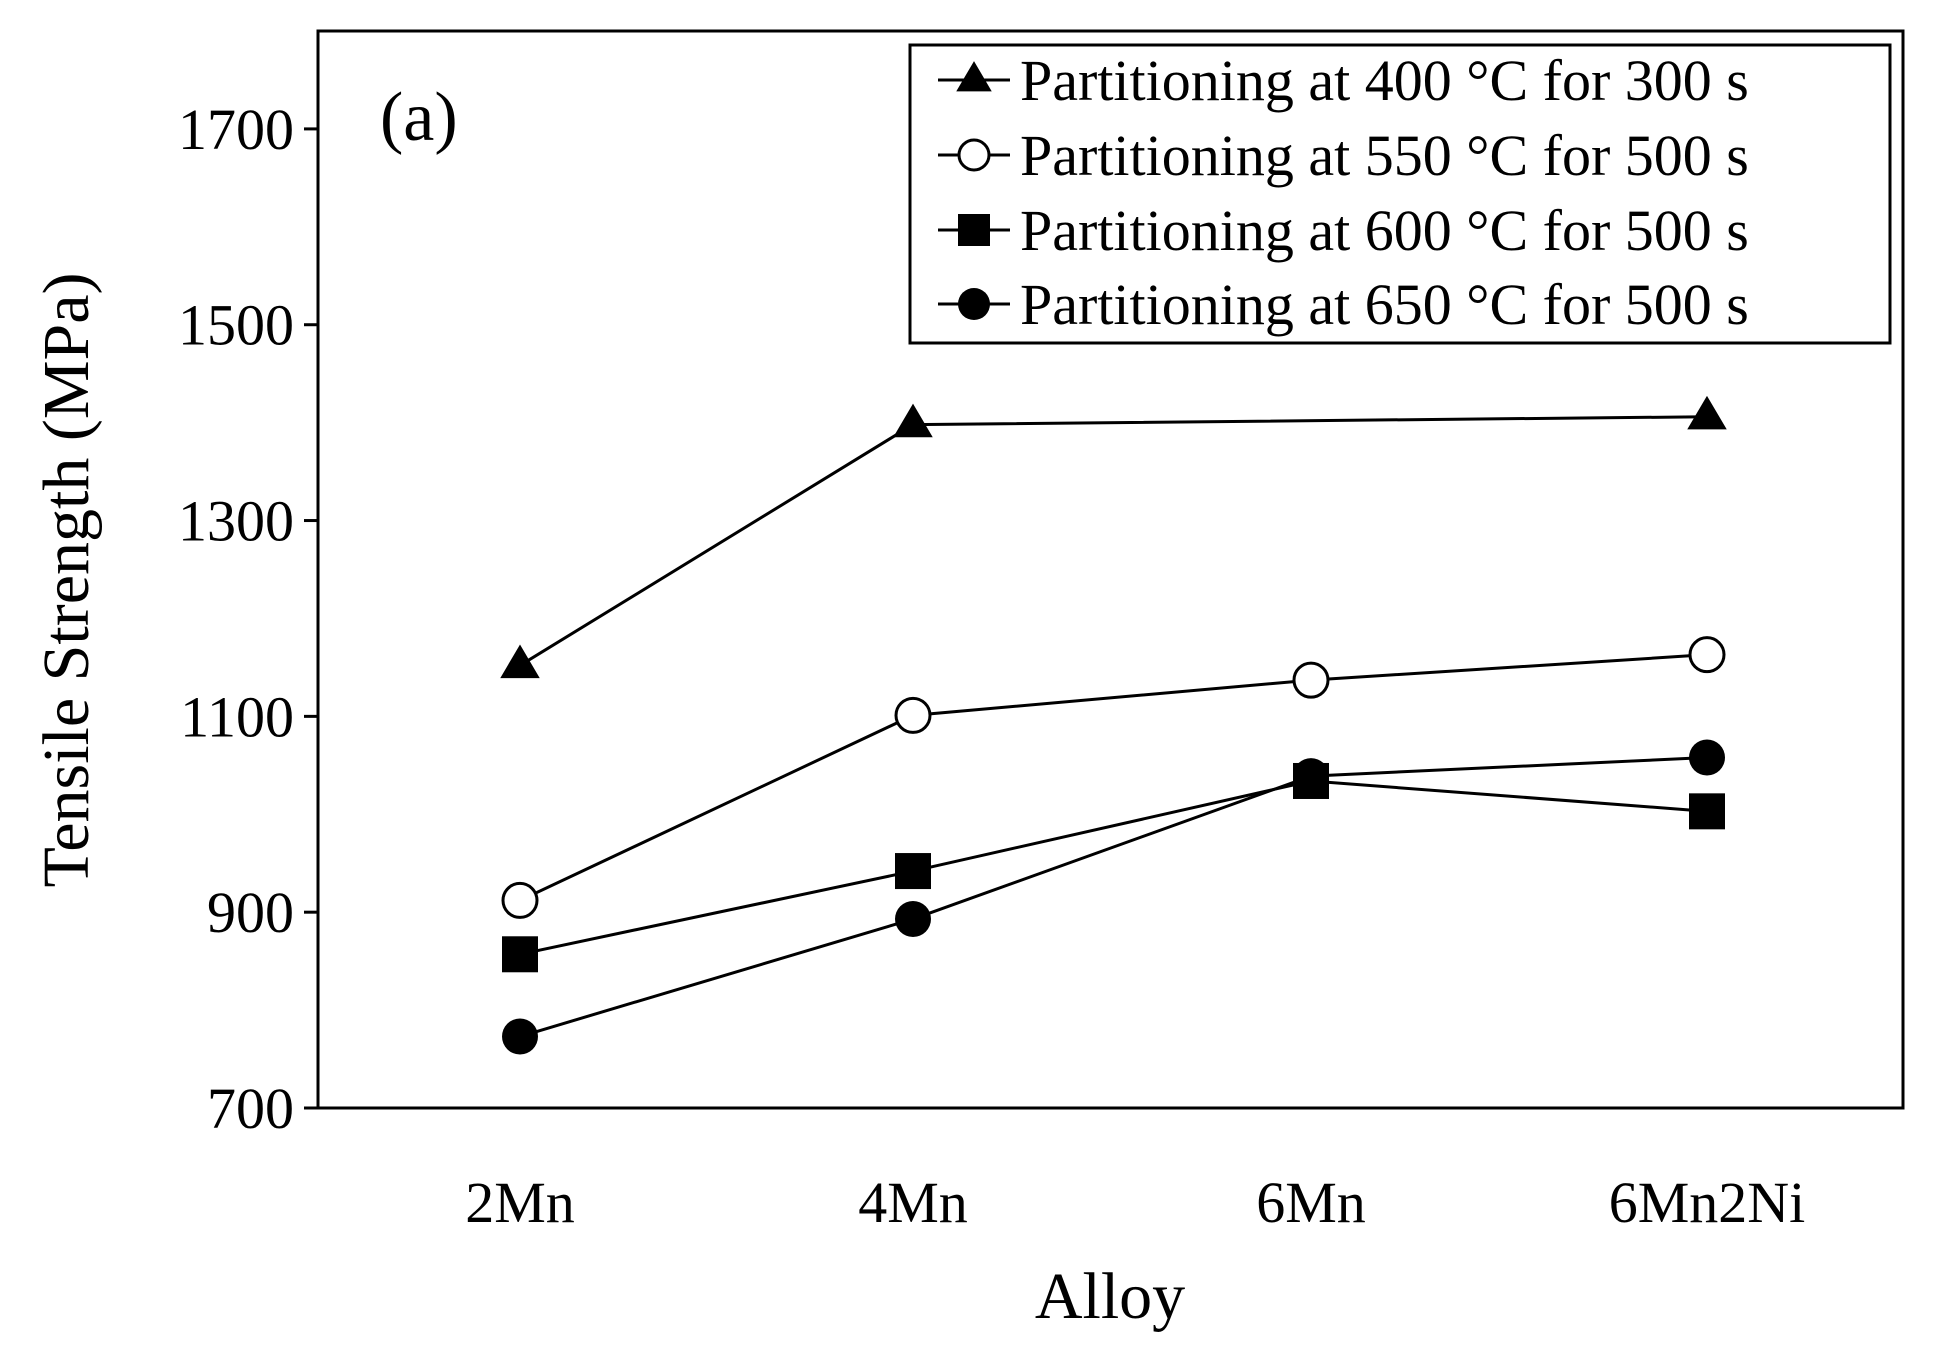 The image size is (1935, 1349). What do you see at coordinates (419, 117) in the screenshot?
I see `panel-label: (a)` at bounding box center [419, 117].